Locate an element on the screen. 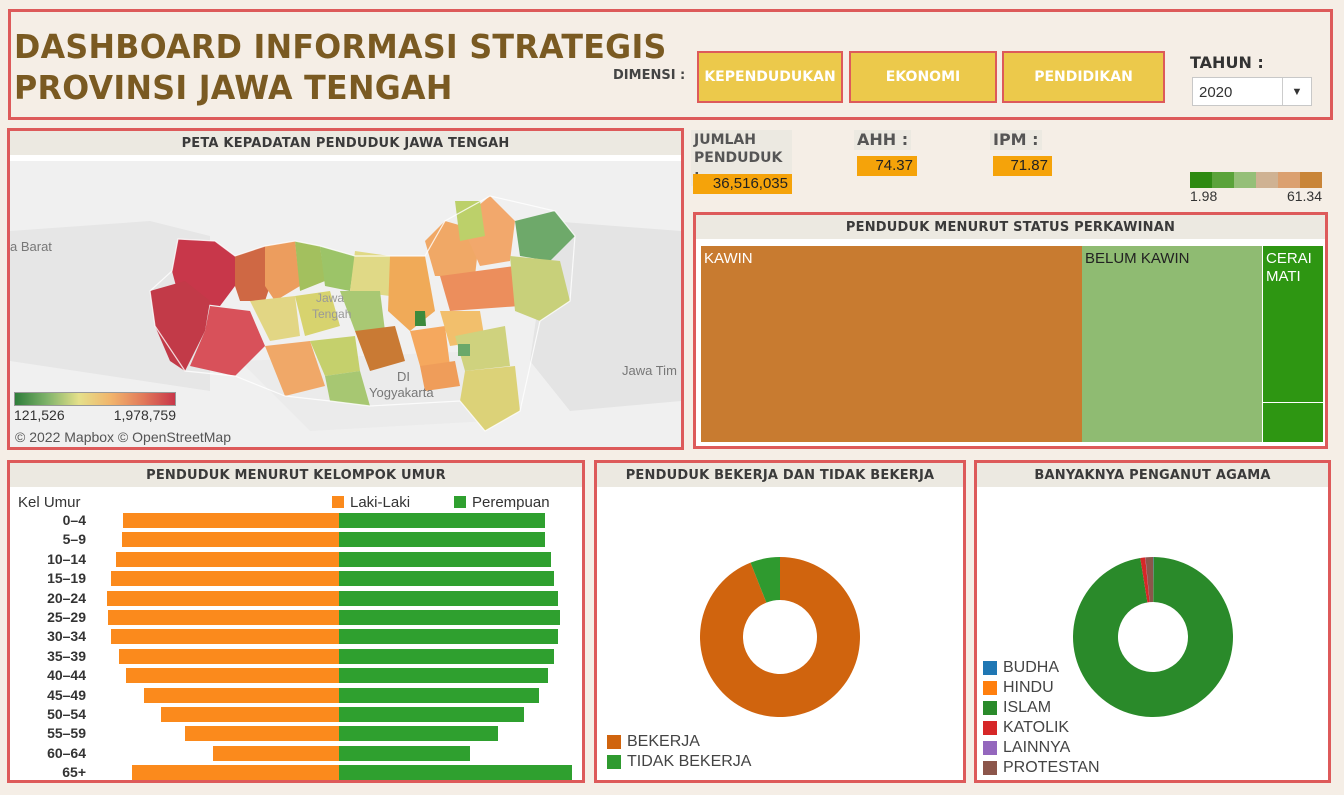  religion-title: BANYAKNYA PENGANUT AGAMA is located at coordinates (1152, 475).